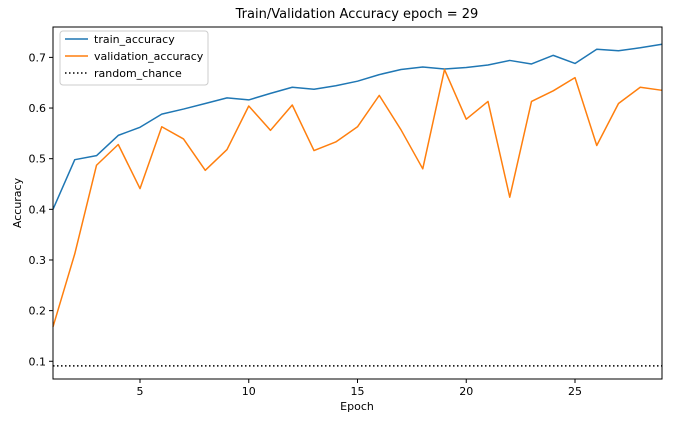 This screenshot has height=423, width=679. I want to click on y-tick-label: 0.7, so click(38, 57).